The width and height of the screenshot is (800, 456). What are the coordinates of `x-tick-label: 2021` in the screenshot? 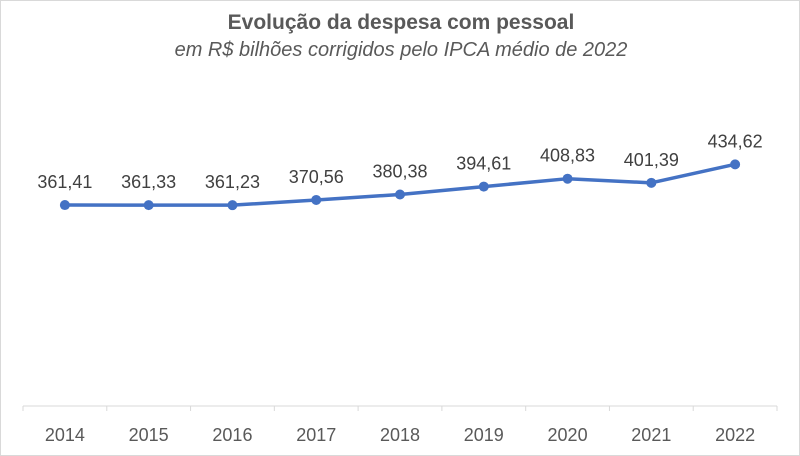 It's located at (651, 435).